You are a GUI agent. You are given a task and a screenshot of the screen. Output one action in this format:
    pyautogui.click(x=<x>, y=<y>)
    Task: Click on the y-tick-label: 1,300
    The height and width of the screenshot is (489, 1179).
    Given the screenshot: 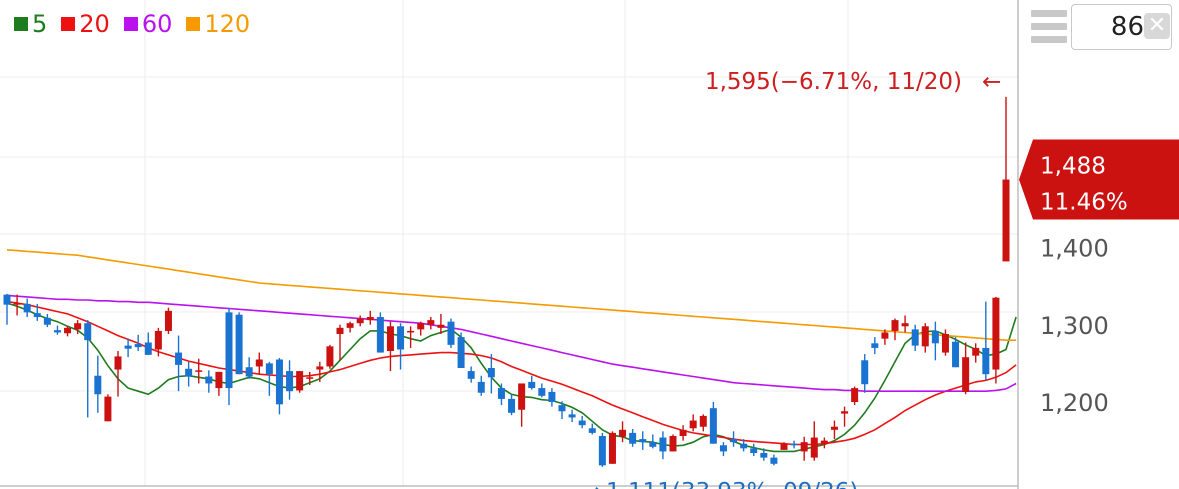 What is the action you would take?
    pyautogui.click(x=1074, y=326)
    